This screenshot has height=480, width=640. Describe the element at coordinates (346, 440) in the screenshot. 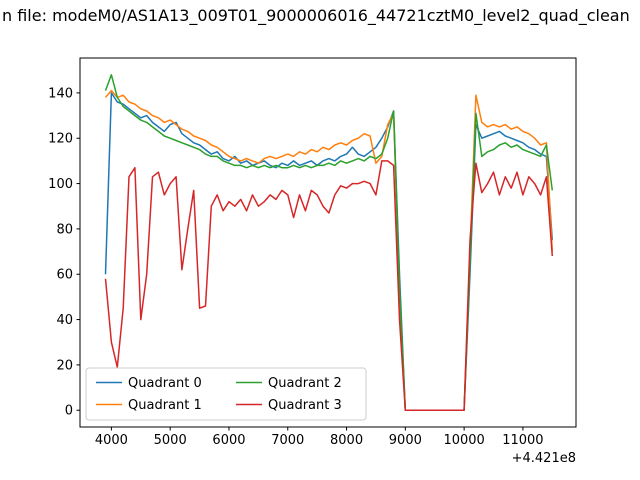

I see `x-tick-label: 8000` at that location.